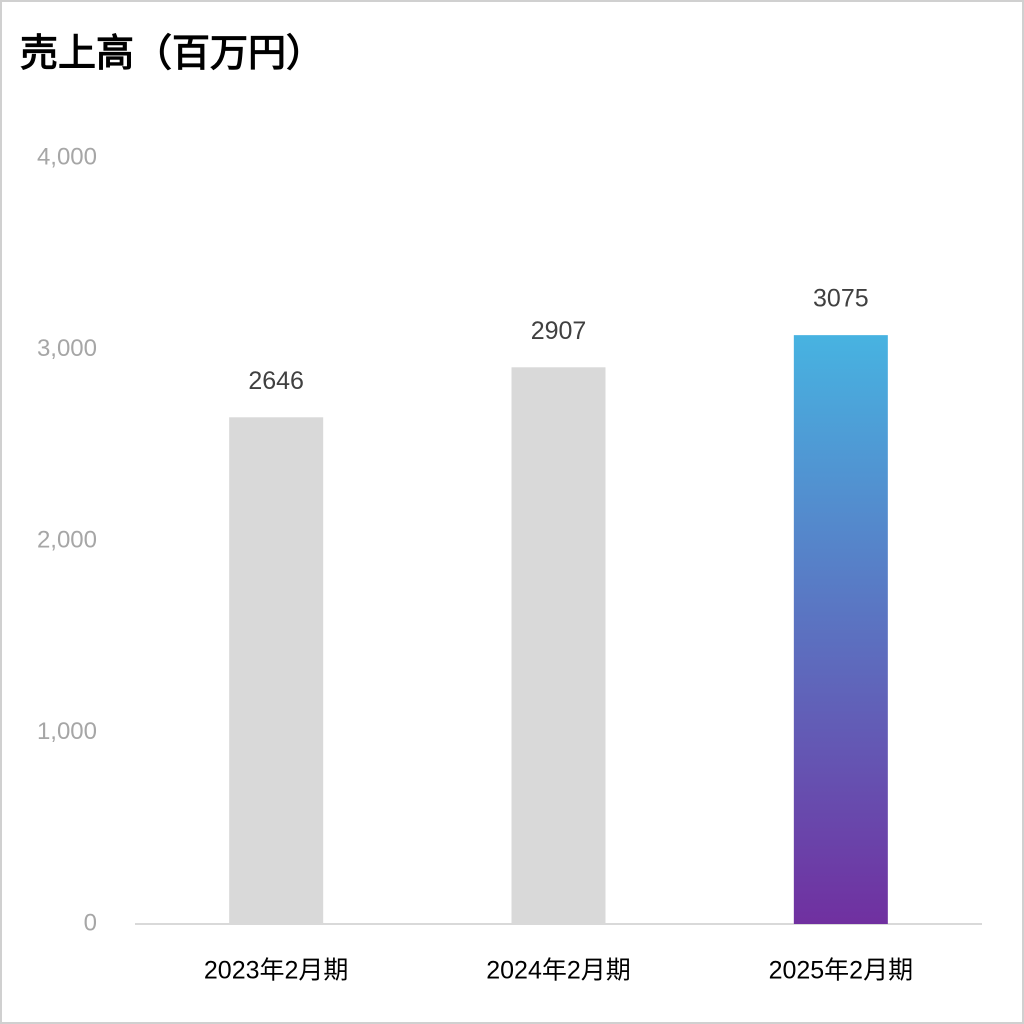  Describe the element at coordinates (67, 156) in the screenshot. I see `y-tick-label: 4,000` at that location.